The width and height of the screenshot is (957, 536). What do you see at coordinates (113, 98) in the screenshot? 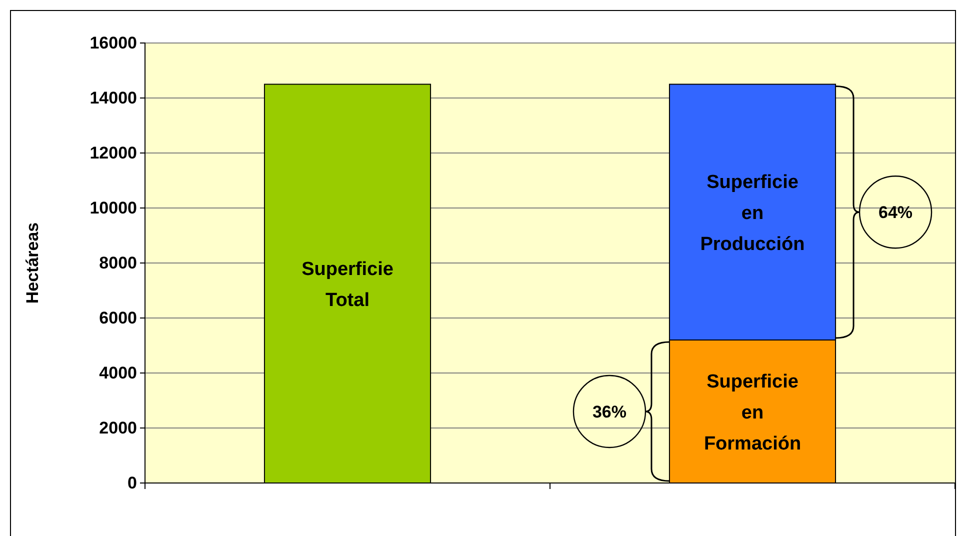
I see `y-tick-label: 14000` at bounding box center [113, 98].